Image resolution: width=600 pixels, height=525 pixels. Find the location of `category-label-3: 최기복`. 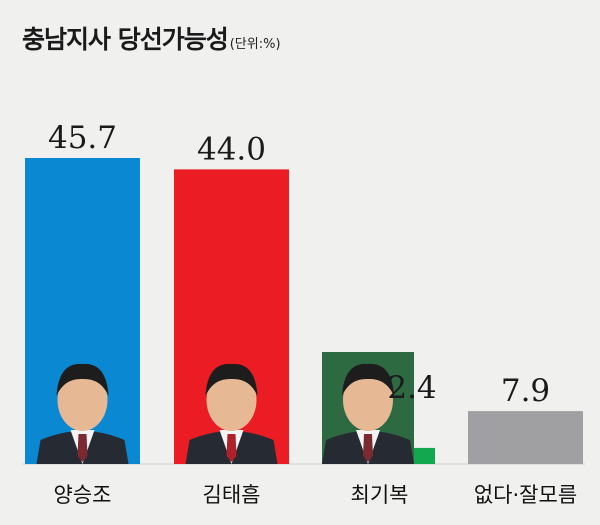

category-label-3: 최기복 is located at coordinates (380, 495).